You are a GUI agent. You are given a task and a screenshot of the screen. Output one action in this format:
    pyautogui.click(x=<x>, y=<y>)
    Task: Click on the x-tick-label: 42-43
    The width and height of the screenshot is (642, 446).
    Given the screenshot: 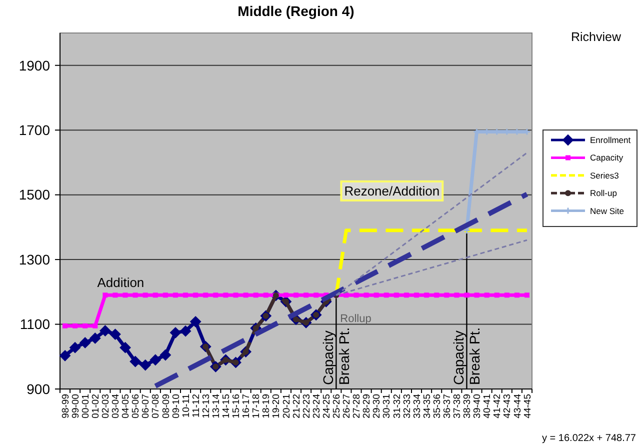 What is the action you would take?
    pyautogui.click(x=508, y=406)
    